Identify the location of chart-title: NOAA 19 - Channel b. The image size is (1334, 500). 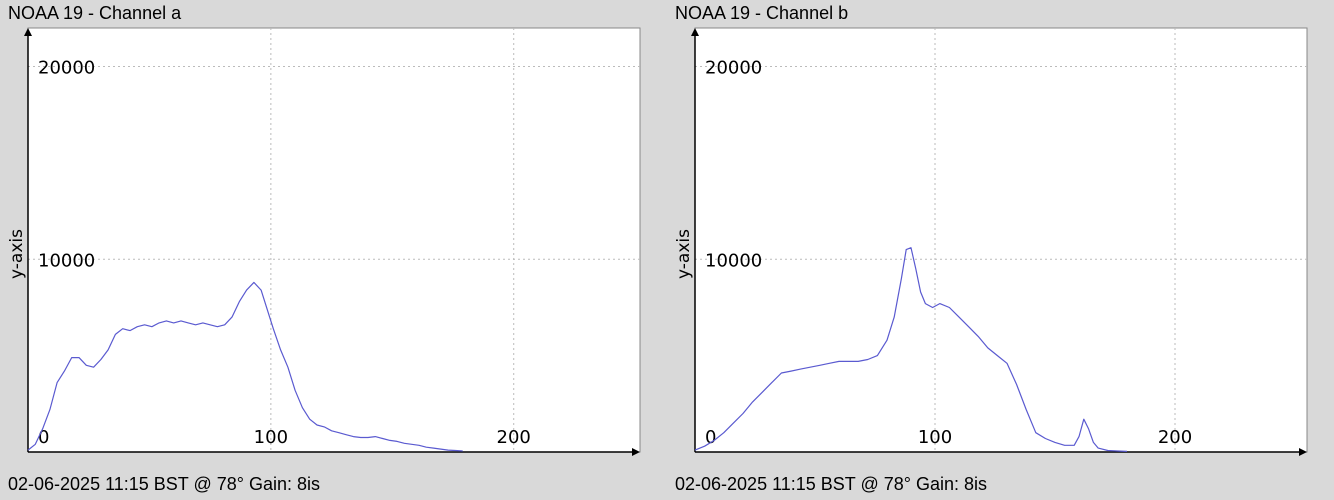
(762, 13).